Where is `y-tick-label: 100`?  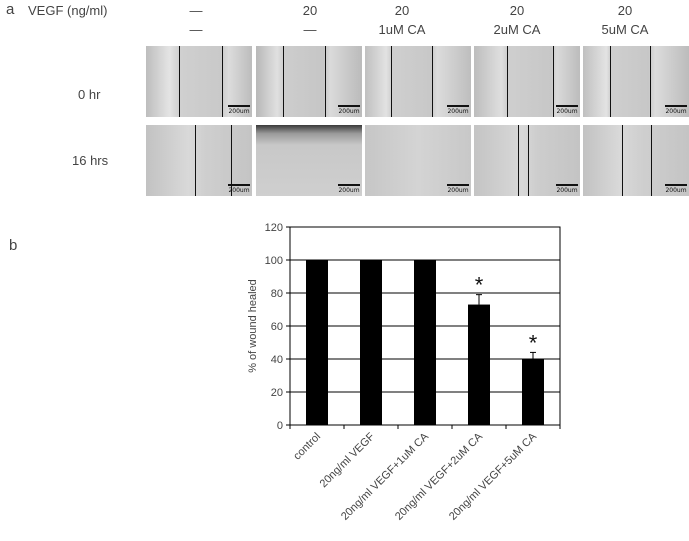
y-tick-label: 100 is located at coordinates (274, 261).